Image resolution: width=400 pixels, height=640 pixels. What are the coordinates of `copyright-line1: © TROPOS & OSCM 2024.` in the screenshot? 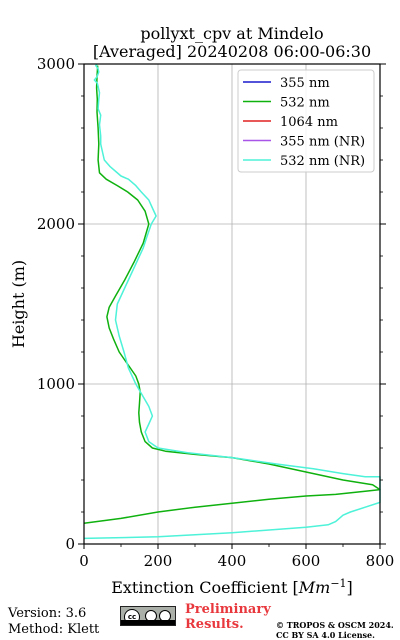 It's located at (335, 625).